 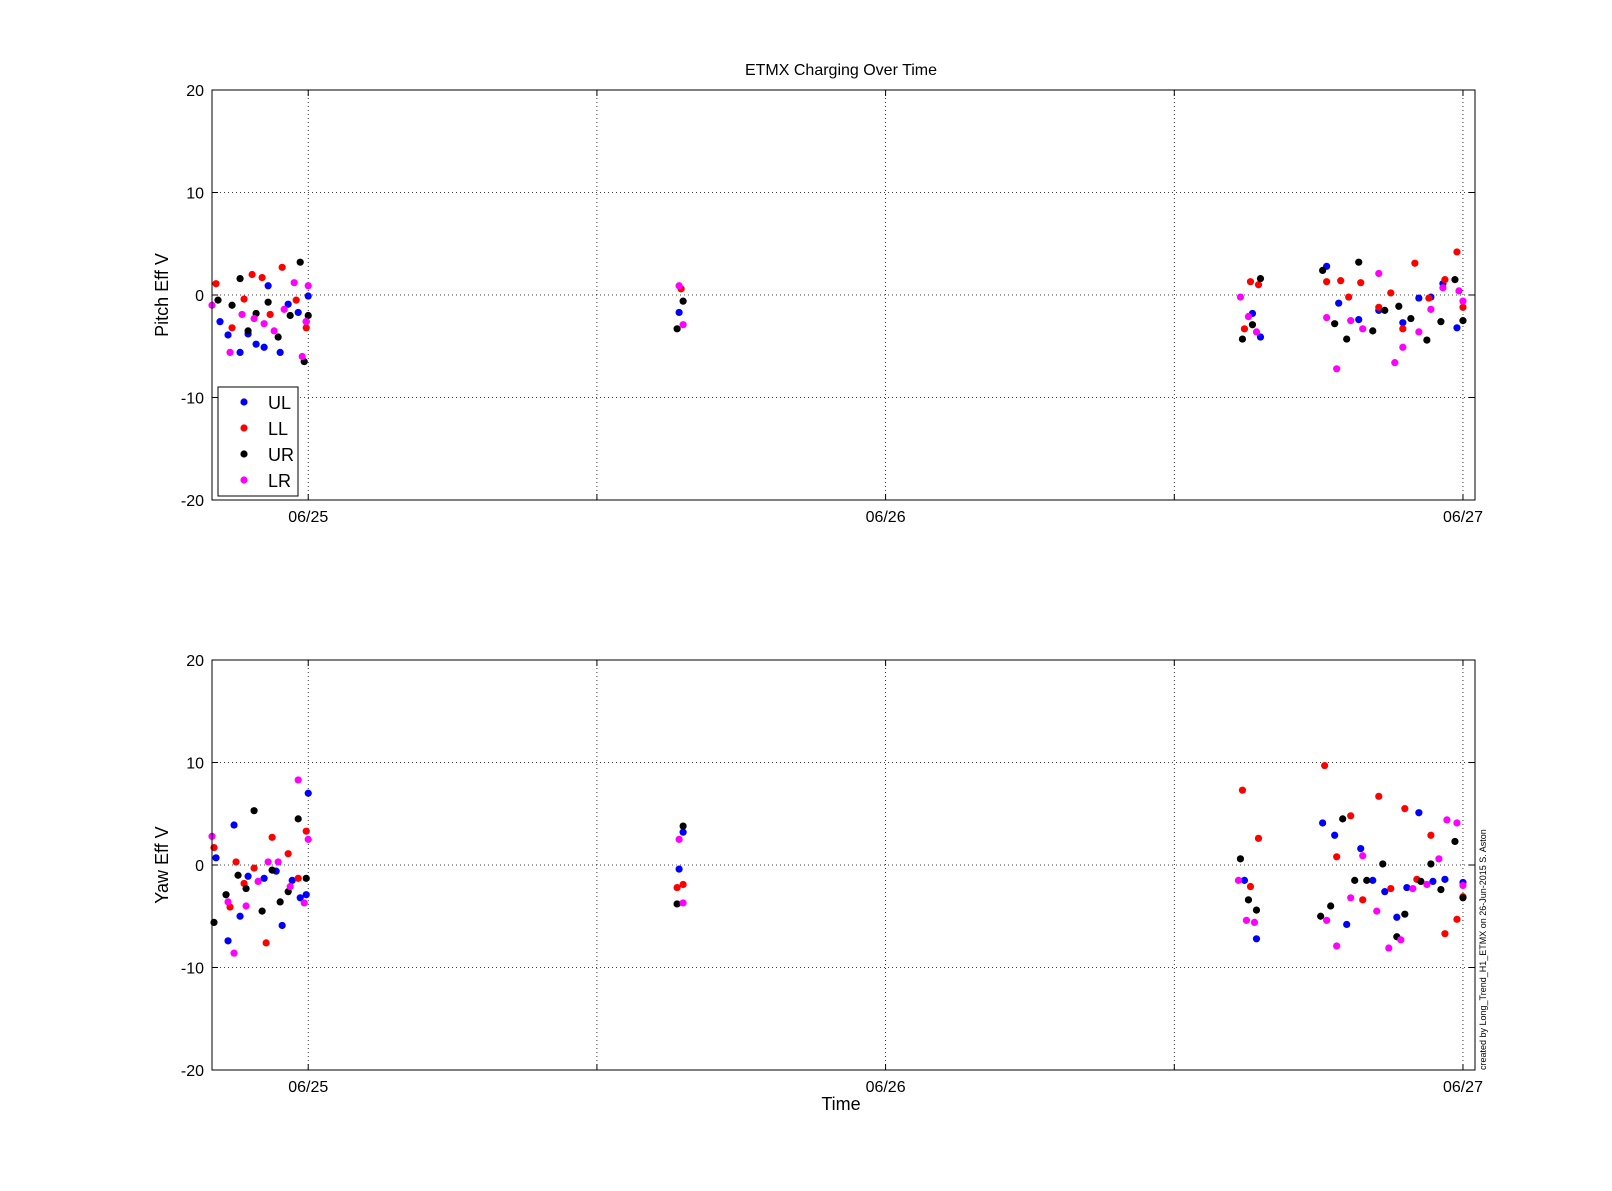 What do you see at coordinates (195, 764) in the screenshot?
I see `yaw-y-tick-label: 10` at bounding box center [195, 764].